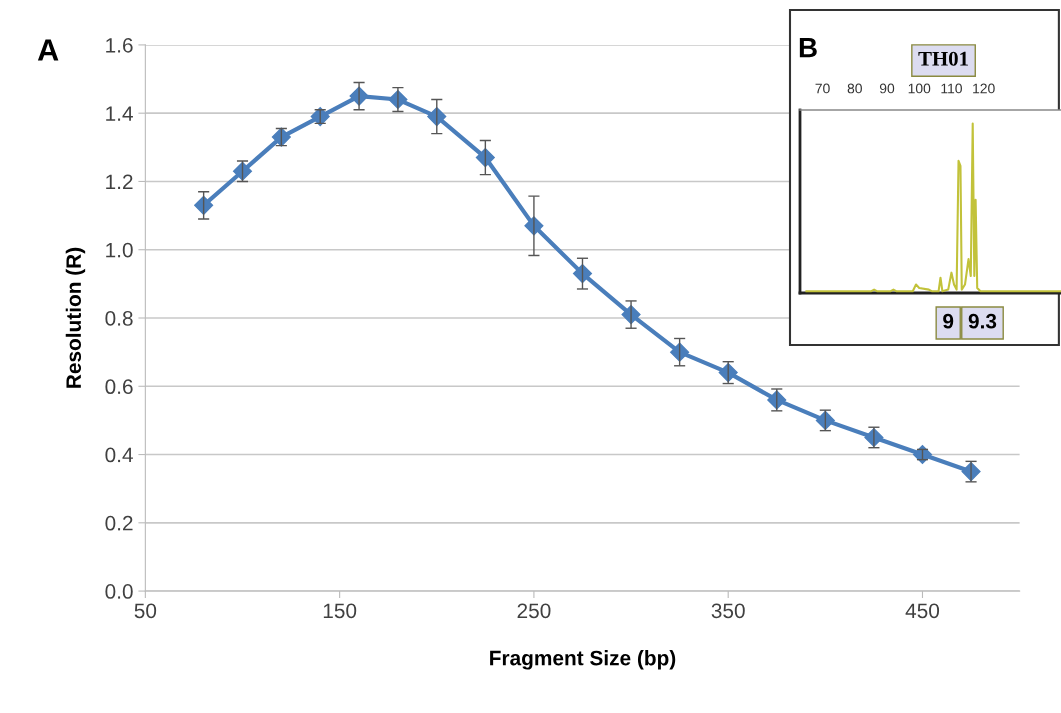  What do you see at coordinates (119, 523) in the screenshot?
I see `y-tick-label: 0.2` at bounding box center [119, 523].